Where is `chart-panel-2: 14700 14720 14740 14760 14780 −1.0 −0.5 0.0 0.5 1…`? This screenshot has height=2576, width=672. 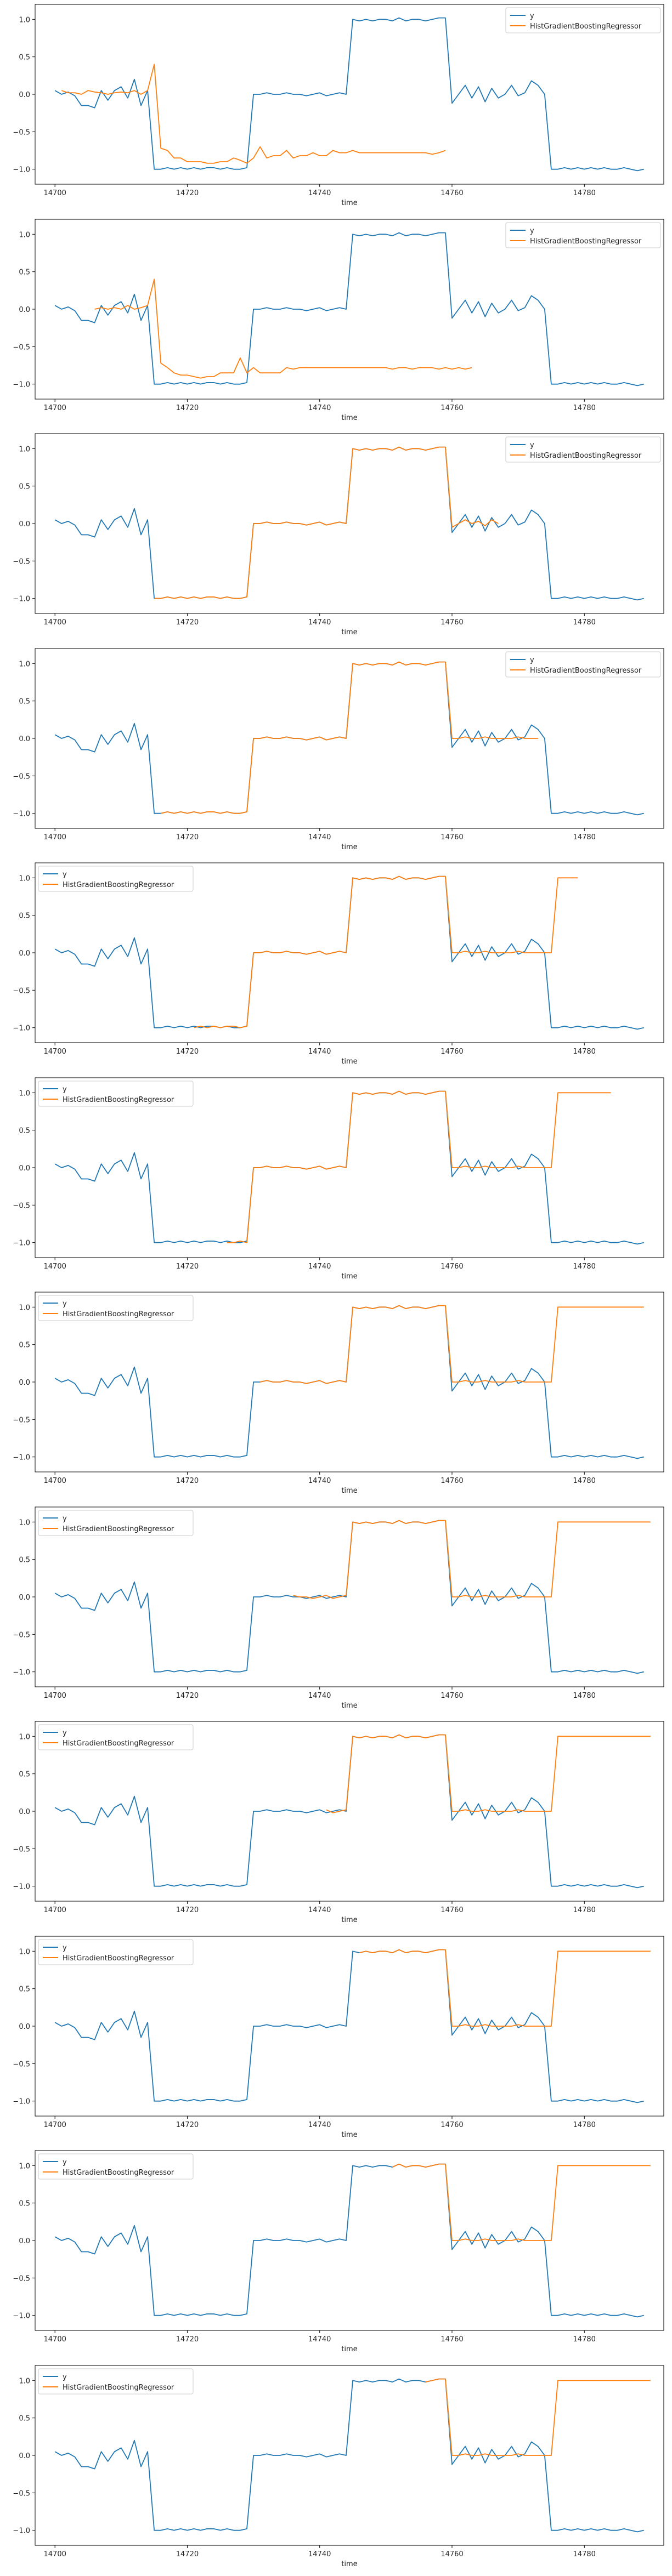
chart-panel-2: 14700 14720 14740 14760 14780 −1.0 −0.5 0.0 0.5 1… is located at coordinates (339, 320).